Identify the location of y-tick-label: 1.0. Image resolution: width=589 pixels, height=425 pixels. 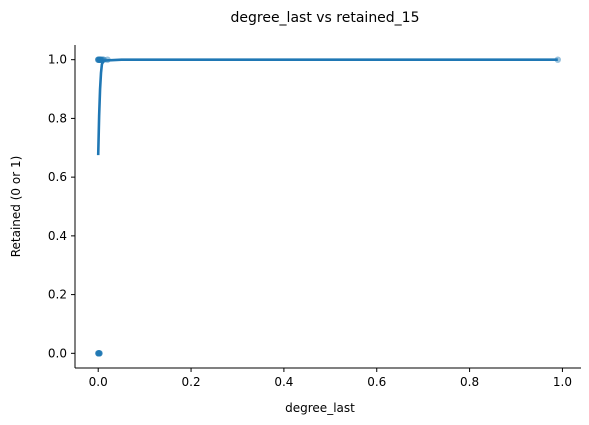
(57, 60).